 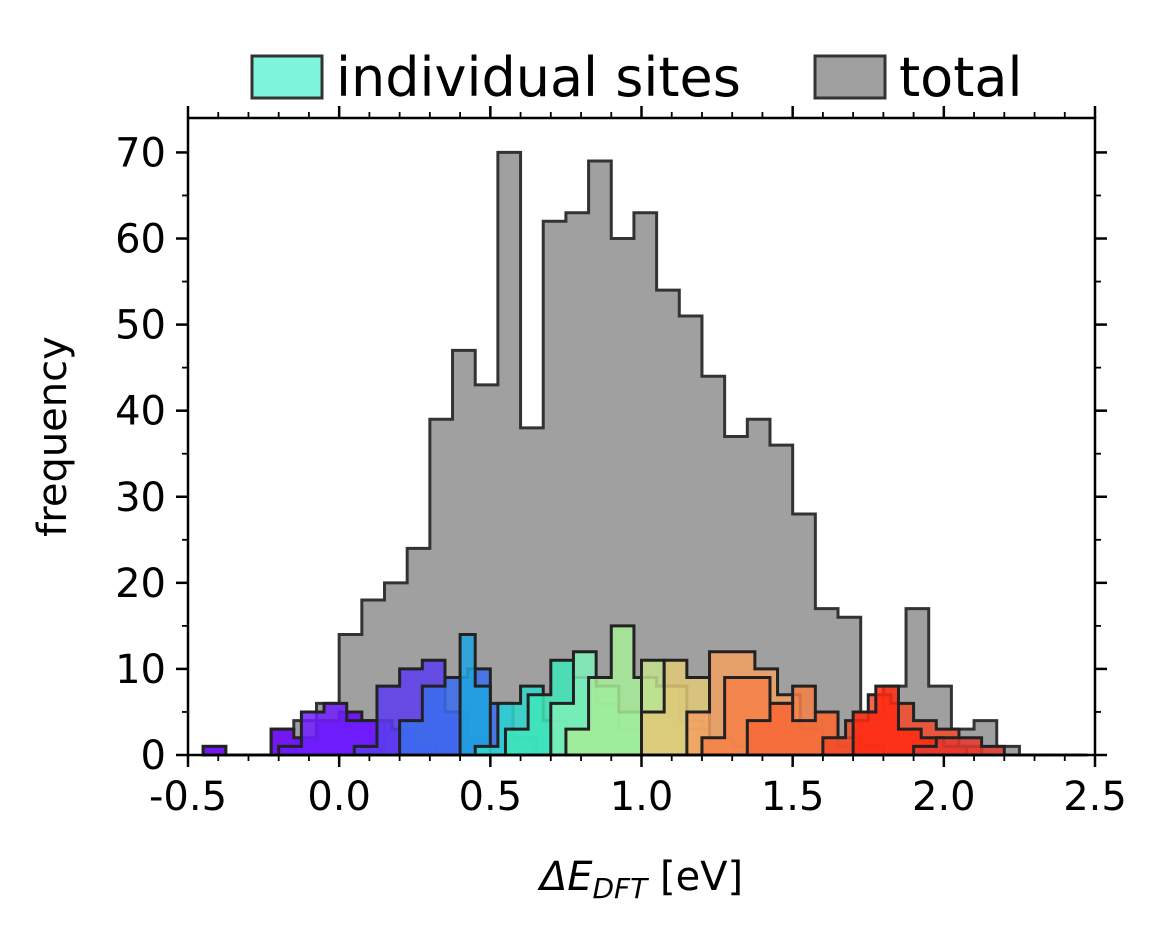 I want to click on y-tick-label: 60, so click(x=140, y=240).